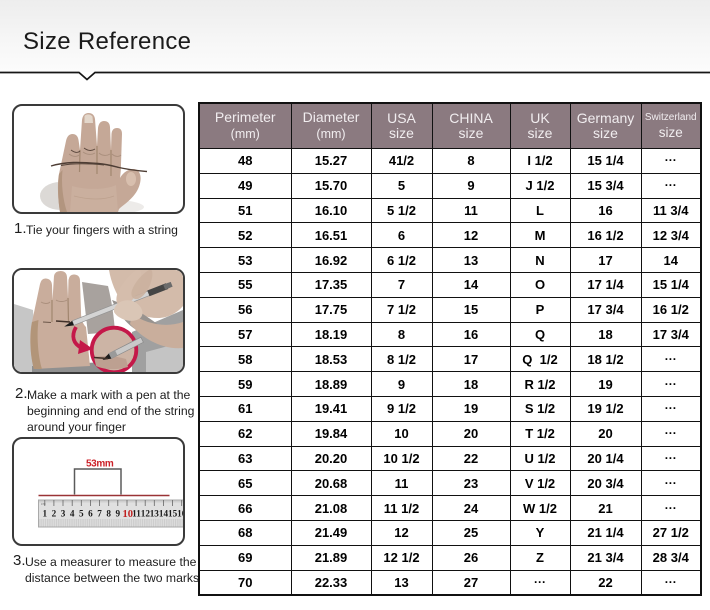 This screenshot has width=710, height=610. I want to click on svg-text: 6, so click(90, 514).